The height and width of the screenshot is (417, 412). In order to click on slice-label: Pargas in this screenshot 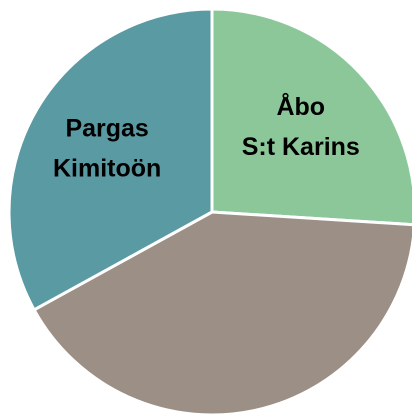, I will do `click(106, 129)`.